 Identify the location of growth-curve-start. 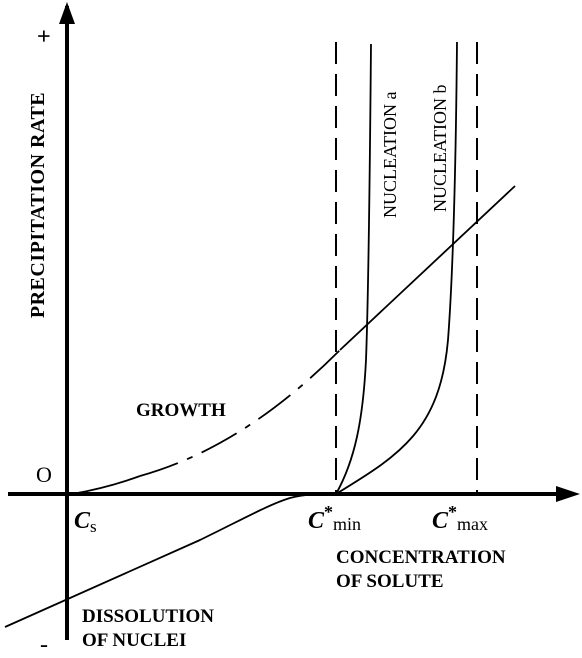
(106, 485).